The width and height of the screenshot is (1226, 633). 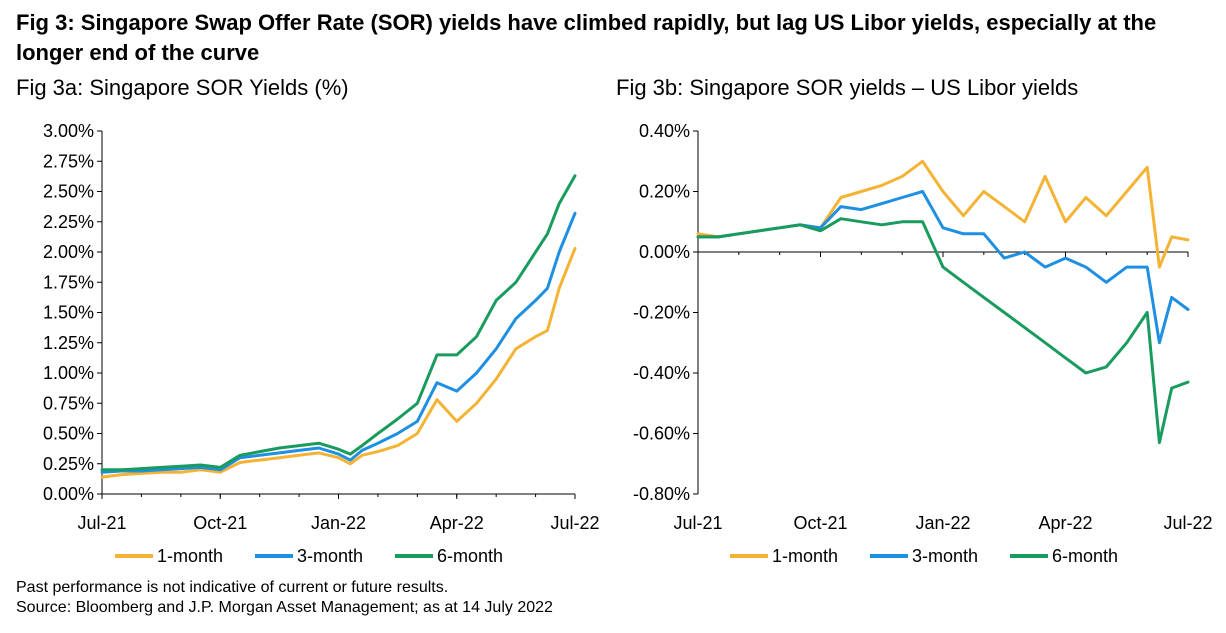 I want to click on y-tick-label: 0.40%, so click(x=664, y=131).